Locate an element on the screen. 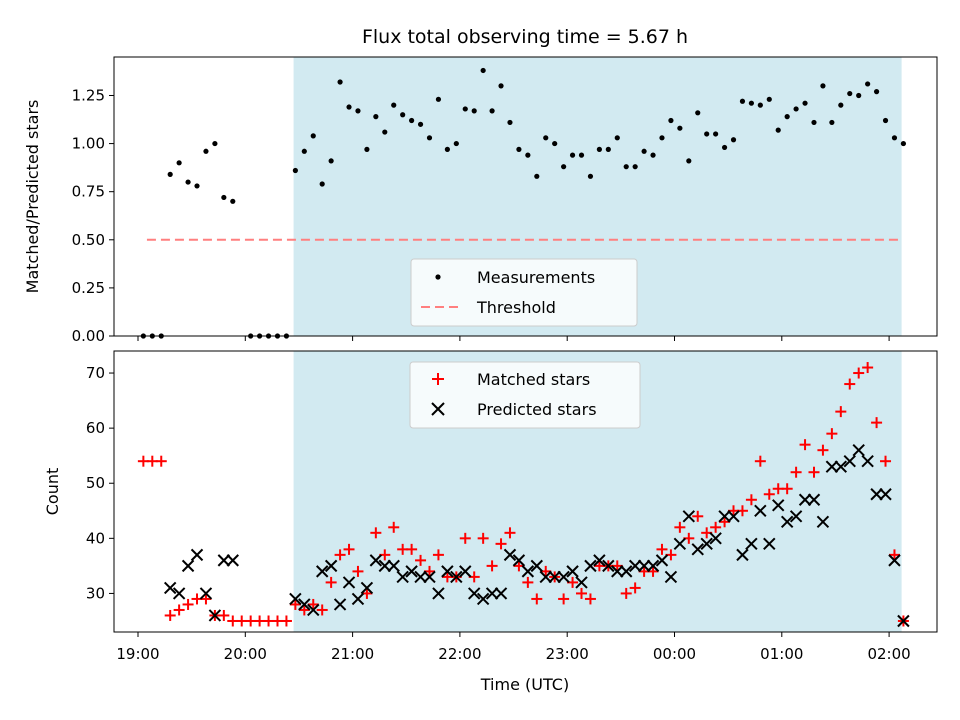  x-tick-label: 02:00 is located at coordinates (888, 654).